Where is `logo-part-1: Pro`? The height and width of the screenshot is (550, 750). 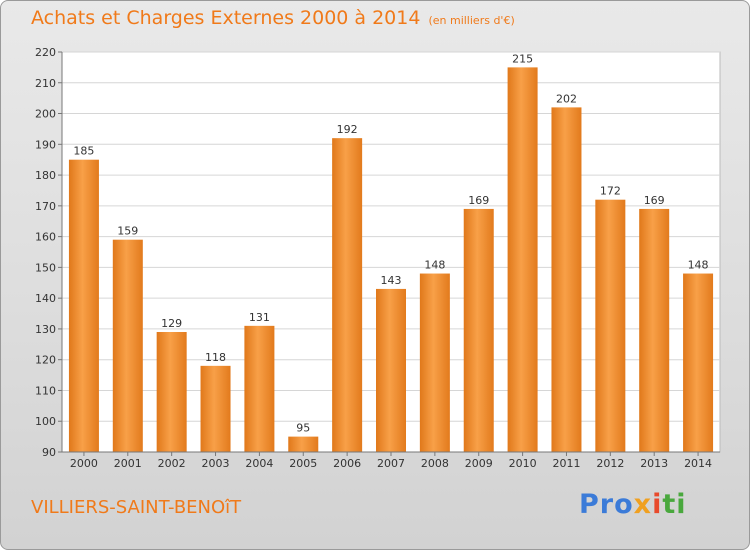
logo-part-1: Pro is located at coordinates (606, 504).